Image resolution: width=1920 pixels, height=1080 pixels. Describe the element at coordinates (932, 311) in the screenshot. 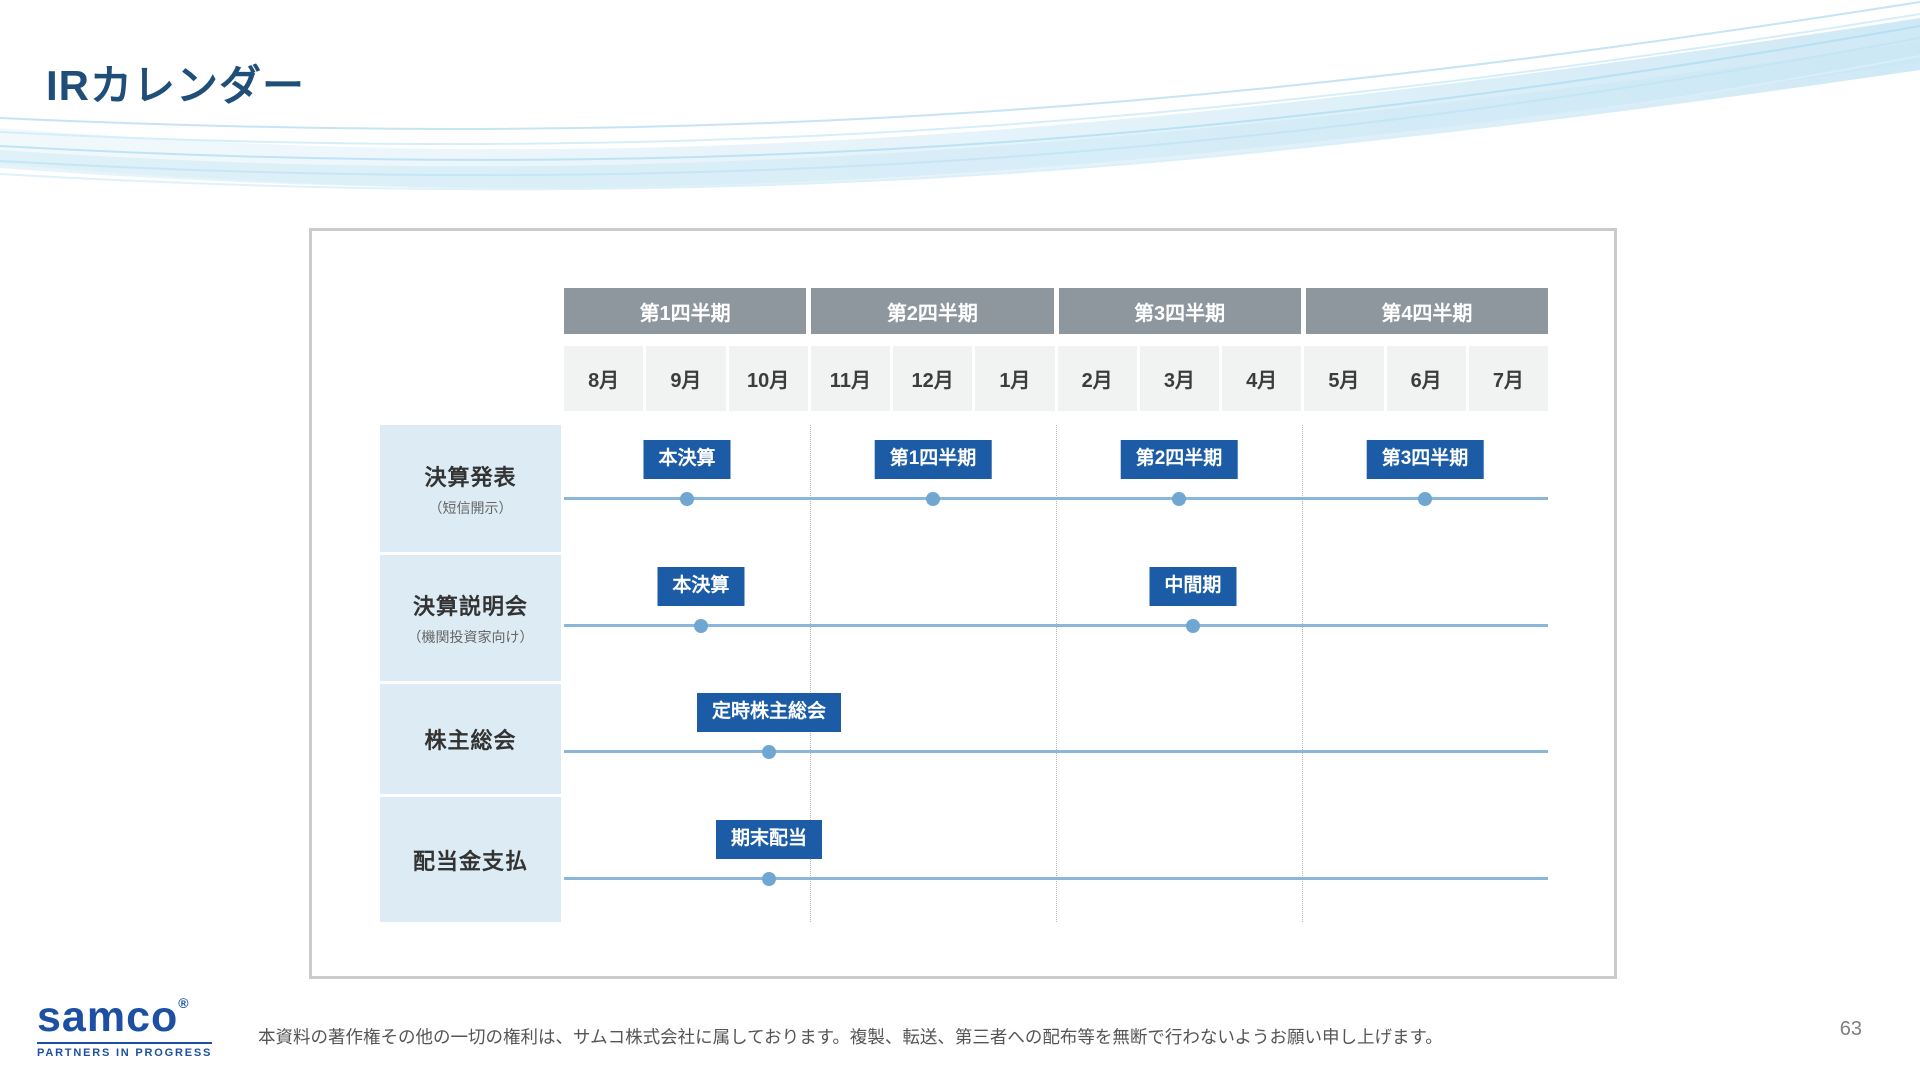

I see `quarter-header: 第2四半期` at that location.